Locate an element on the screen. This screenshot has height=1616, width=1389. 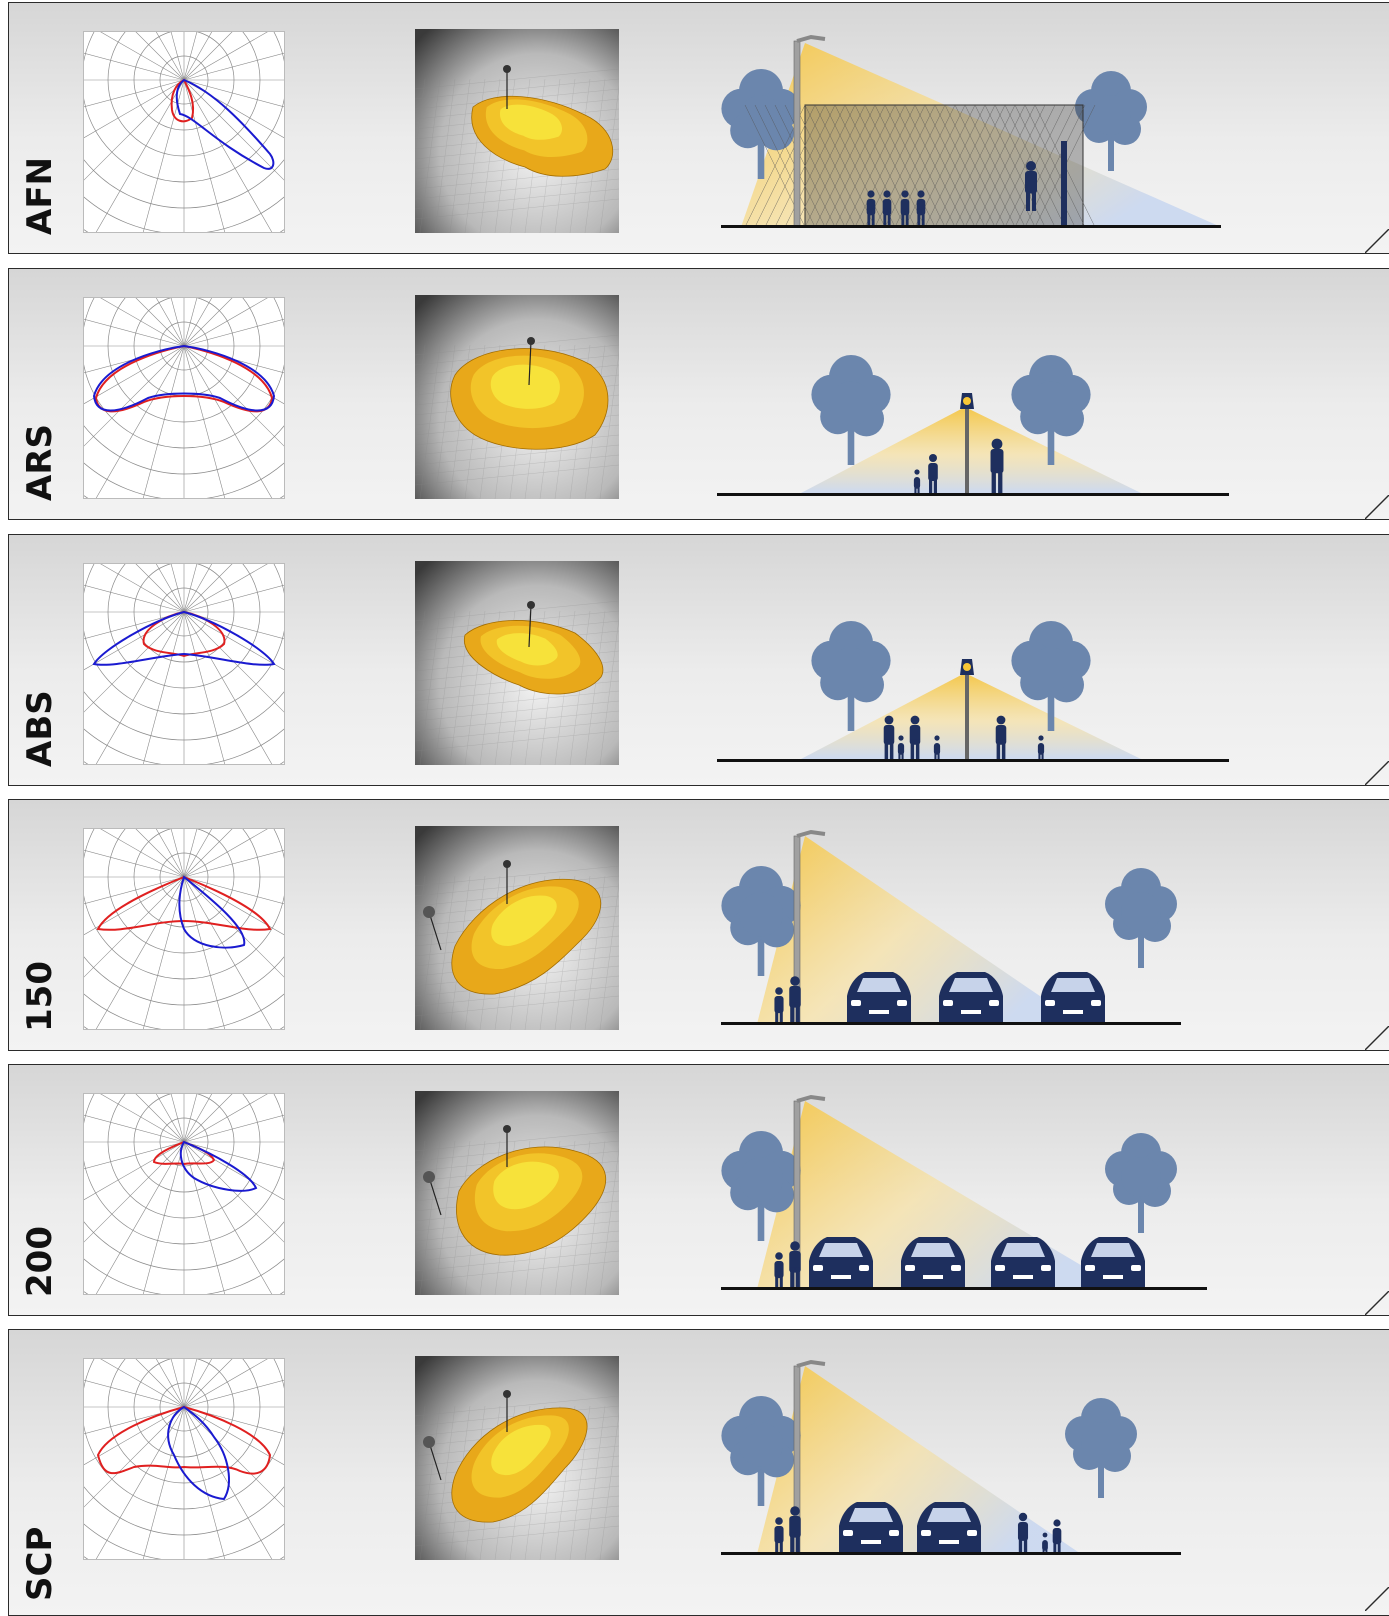
street-pole is located at coordinates (797, 134).